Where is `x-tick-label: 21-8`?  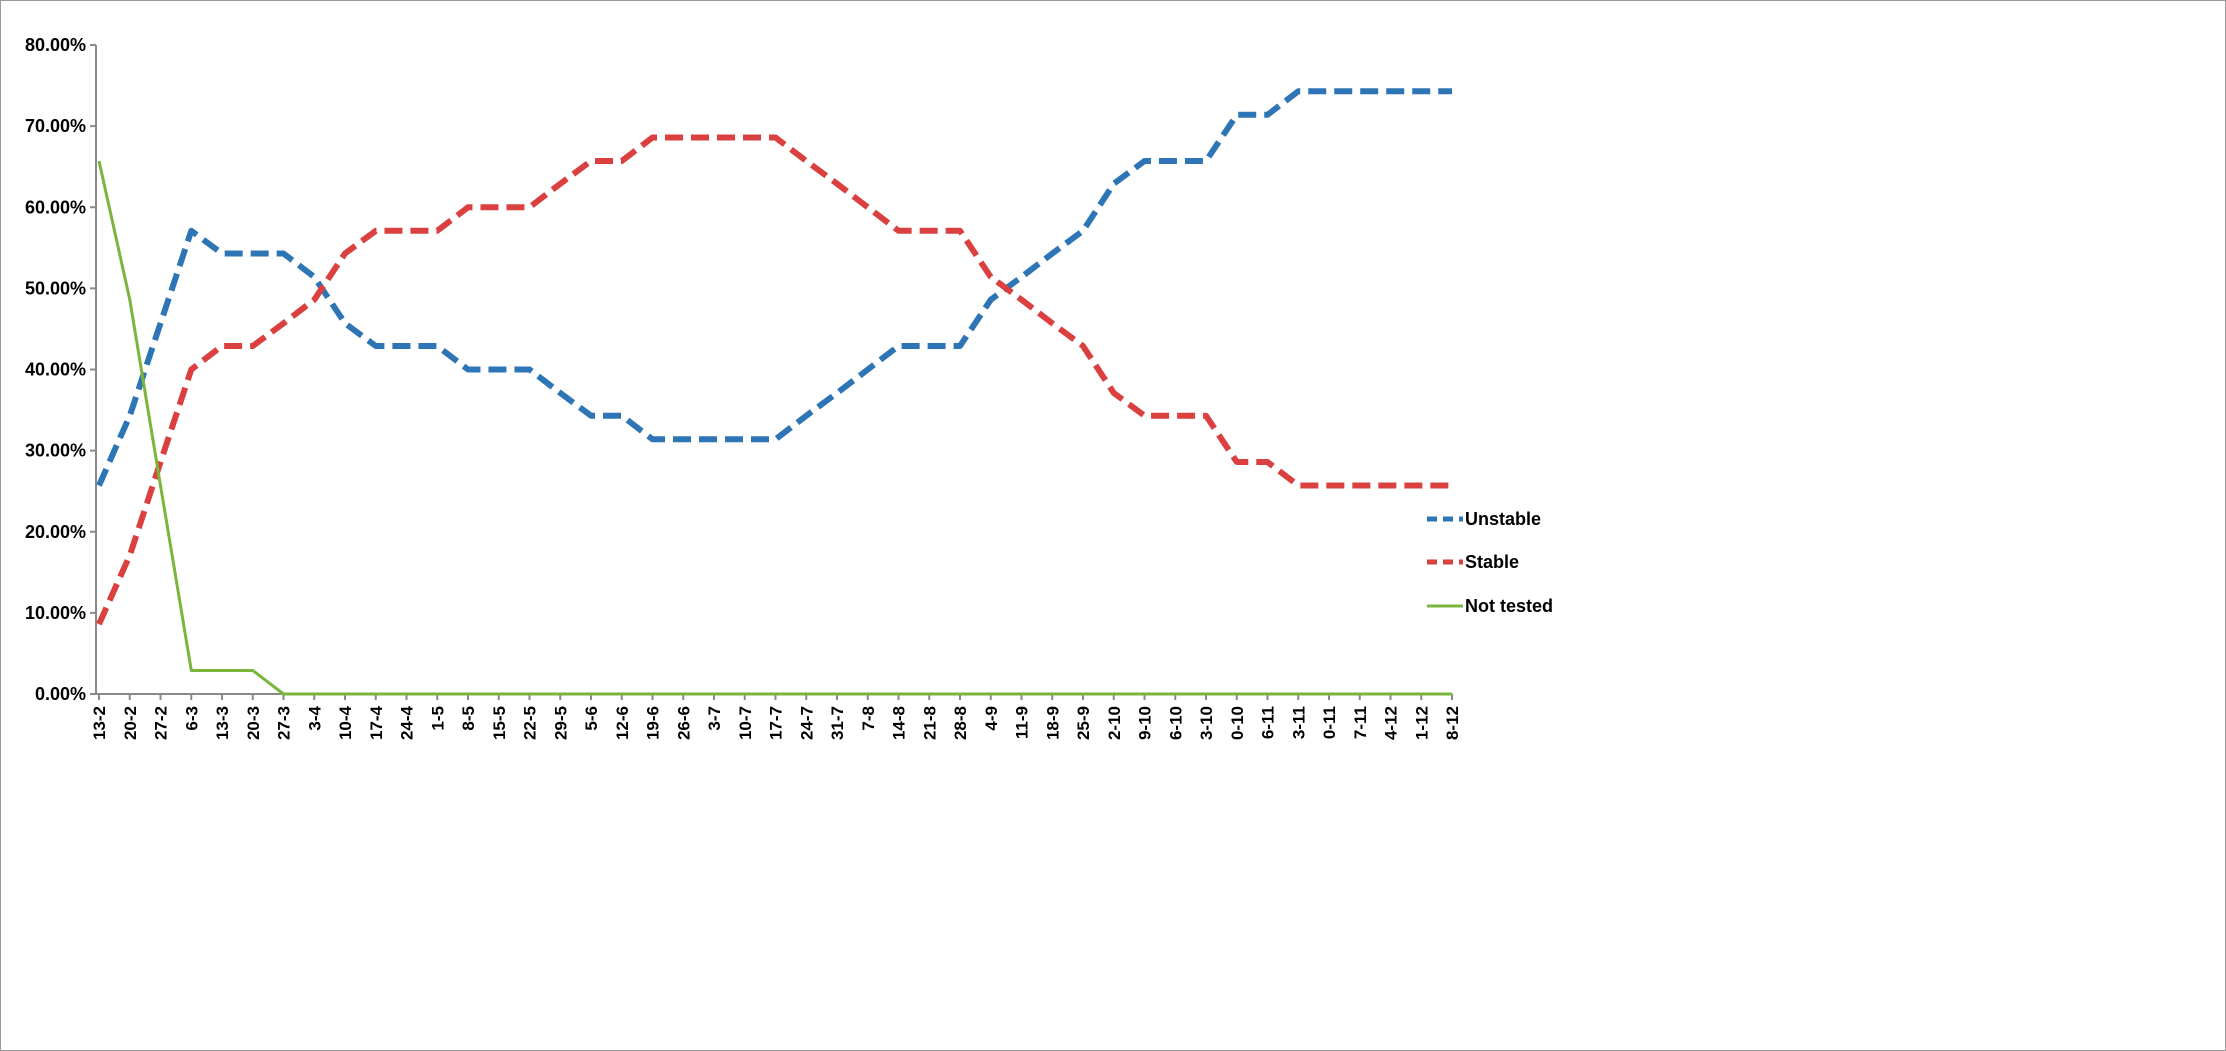
x-tick-label: 21-8 is located at coordinates (929, 723).